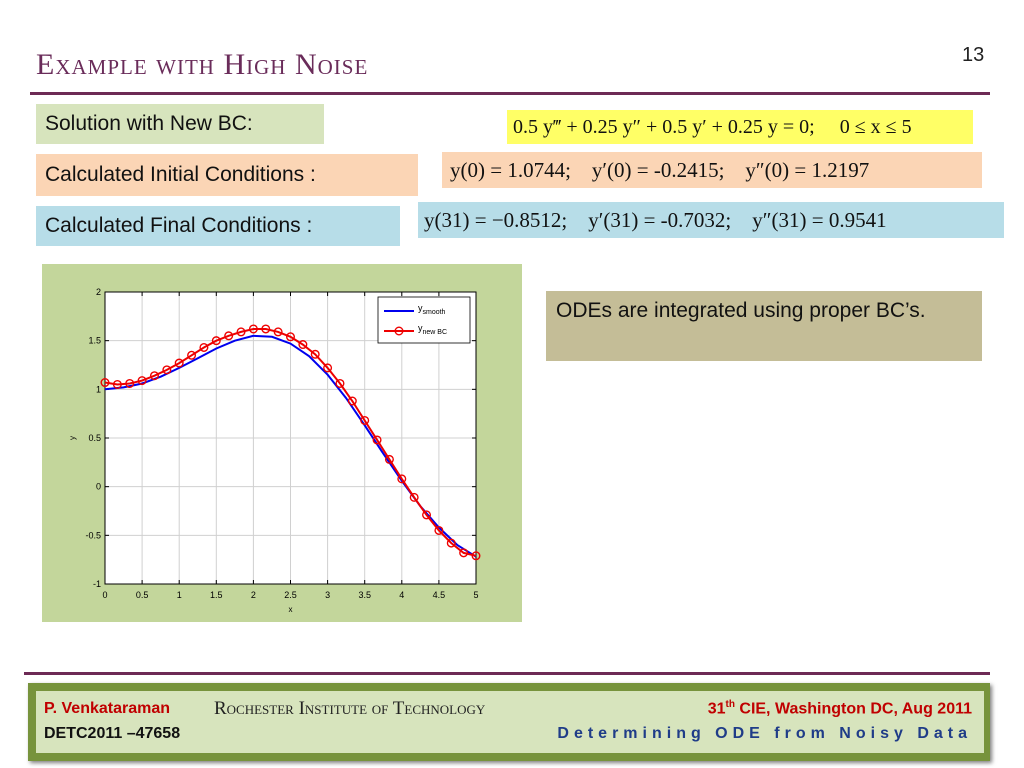 Image resolution: width=1024 pixels, height=768 pixels. I want to click on final-conditions-label: Calculated Final Conditions :, so click(179, 225).